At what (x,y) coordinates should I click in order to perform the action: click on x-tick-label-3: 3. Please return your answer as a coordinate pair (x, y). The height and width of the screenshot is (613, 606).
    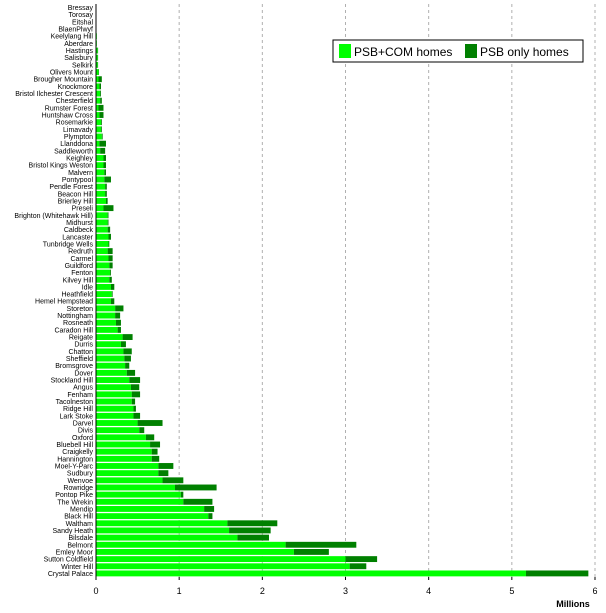
    Looking at the image, I should click on (345, 591).